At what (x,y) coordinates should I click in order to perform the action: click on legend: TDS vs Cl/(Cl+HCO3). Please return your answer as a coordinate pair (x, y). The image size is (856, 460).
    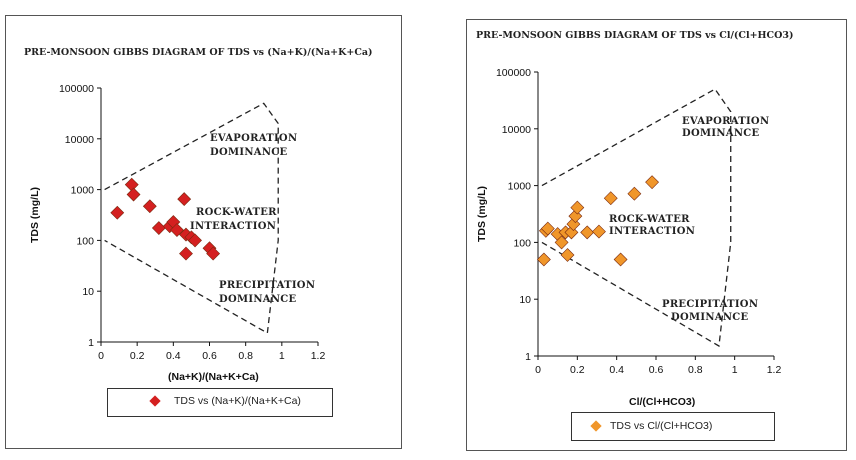
    Looking at the image, I should click on (673, 426).